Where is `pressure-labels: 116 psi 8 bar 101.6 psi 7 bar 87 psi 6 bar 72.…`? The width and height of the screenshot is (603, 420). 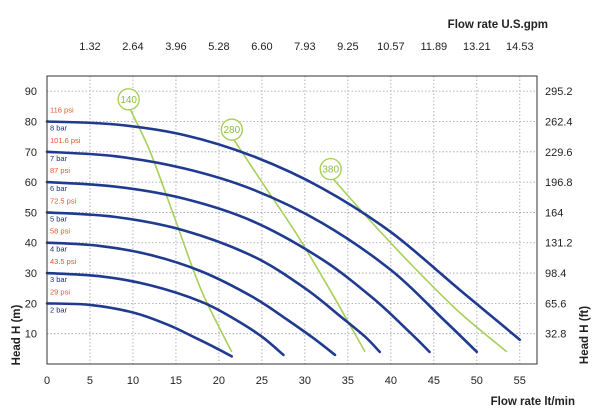 pressure-labels: 116 psi 8 bar 101.6 psi 7 bar 87 psi 6 bar 72.… is located at coordinates (65, 209).